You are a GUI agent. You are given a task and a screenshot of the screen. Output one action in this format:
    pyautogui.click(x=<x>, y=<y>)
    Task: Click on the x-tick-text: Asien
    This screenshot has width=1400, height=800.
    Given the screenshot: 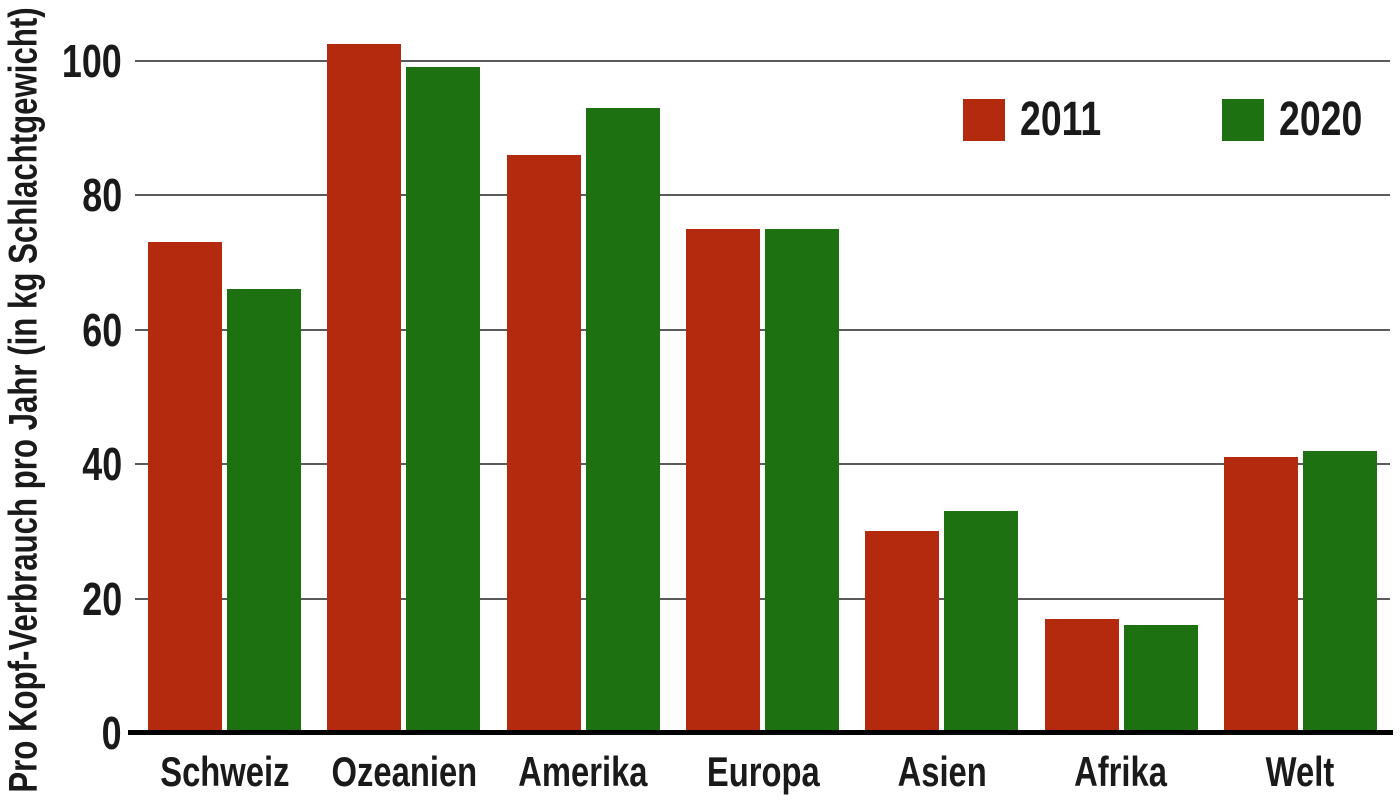 What is the action you would take?
    pyautogui.click(x=942, y=771)
    